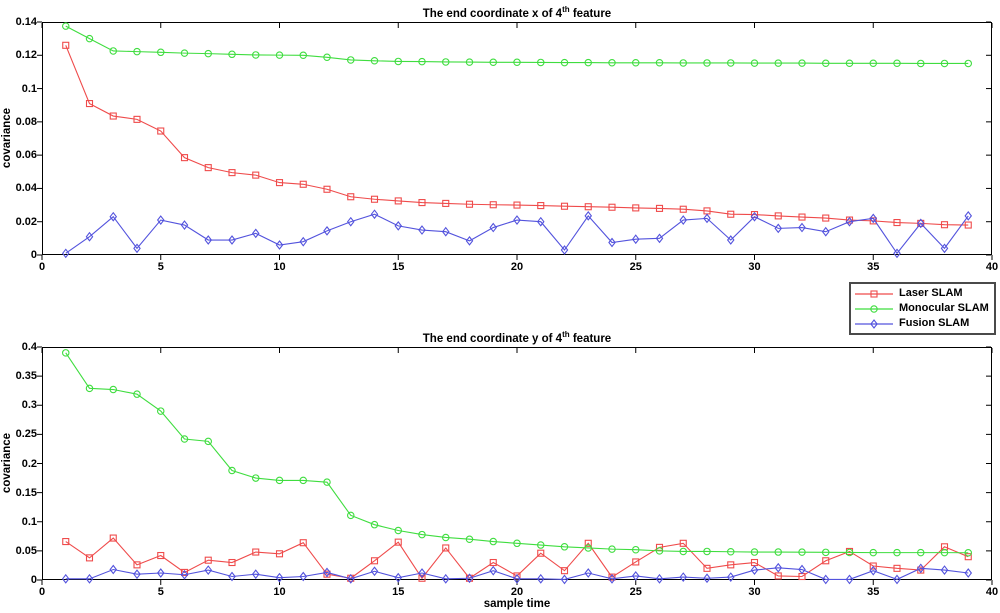 The image size is (1000, 613). I want to click on subplot2-title-post: feature, so click(590, 338).